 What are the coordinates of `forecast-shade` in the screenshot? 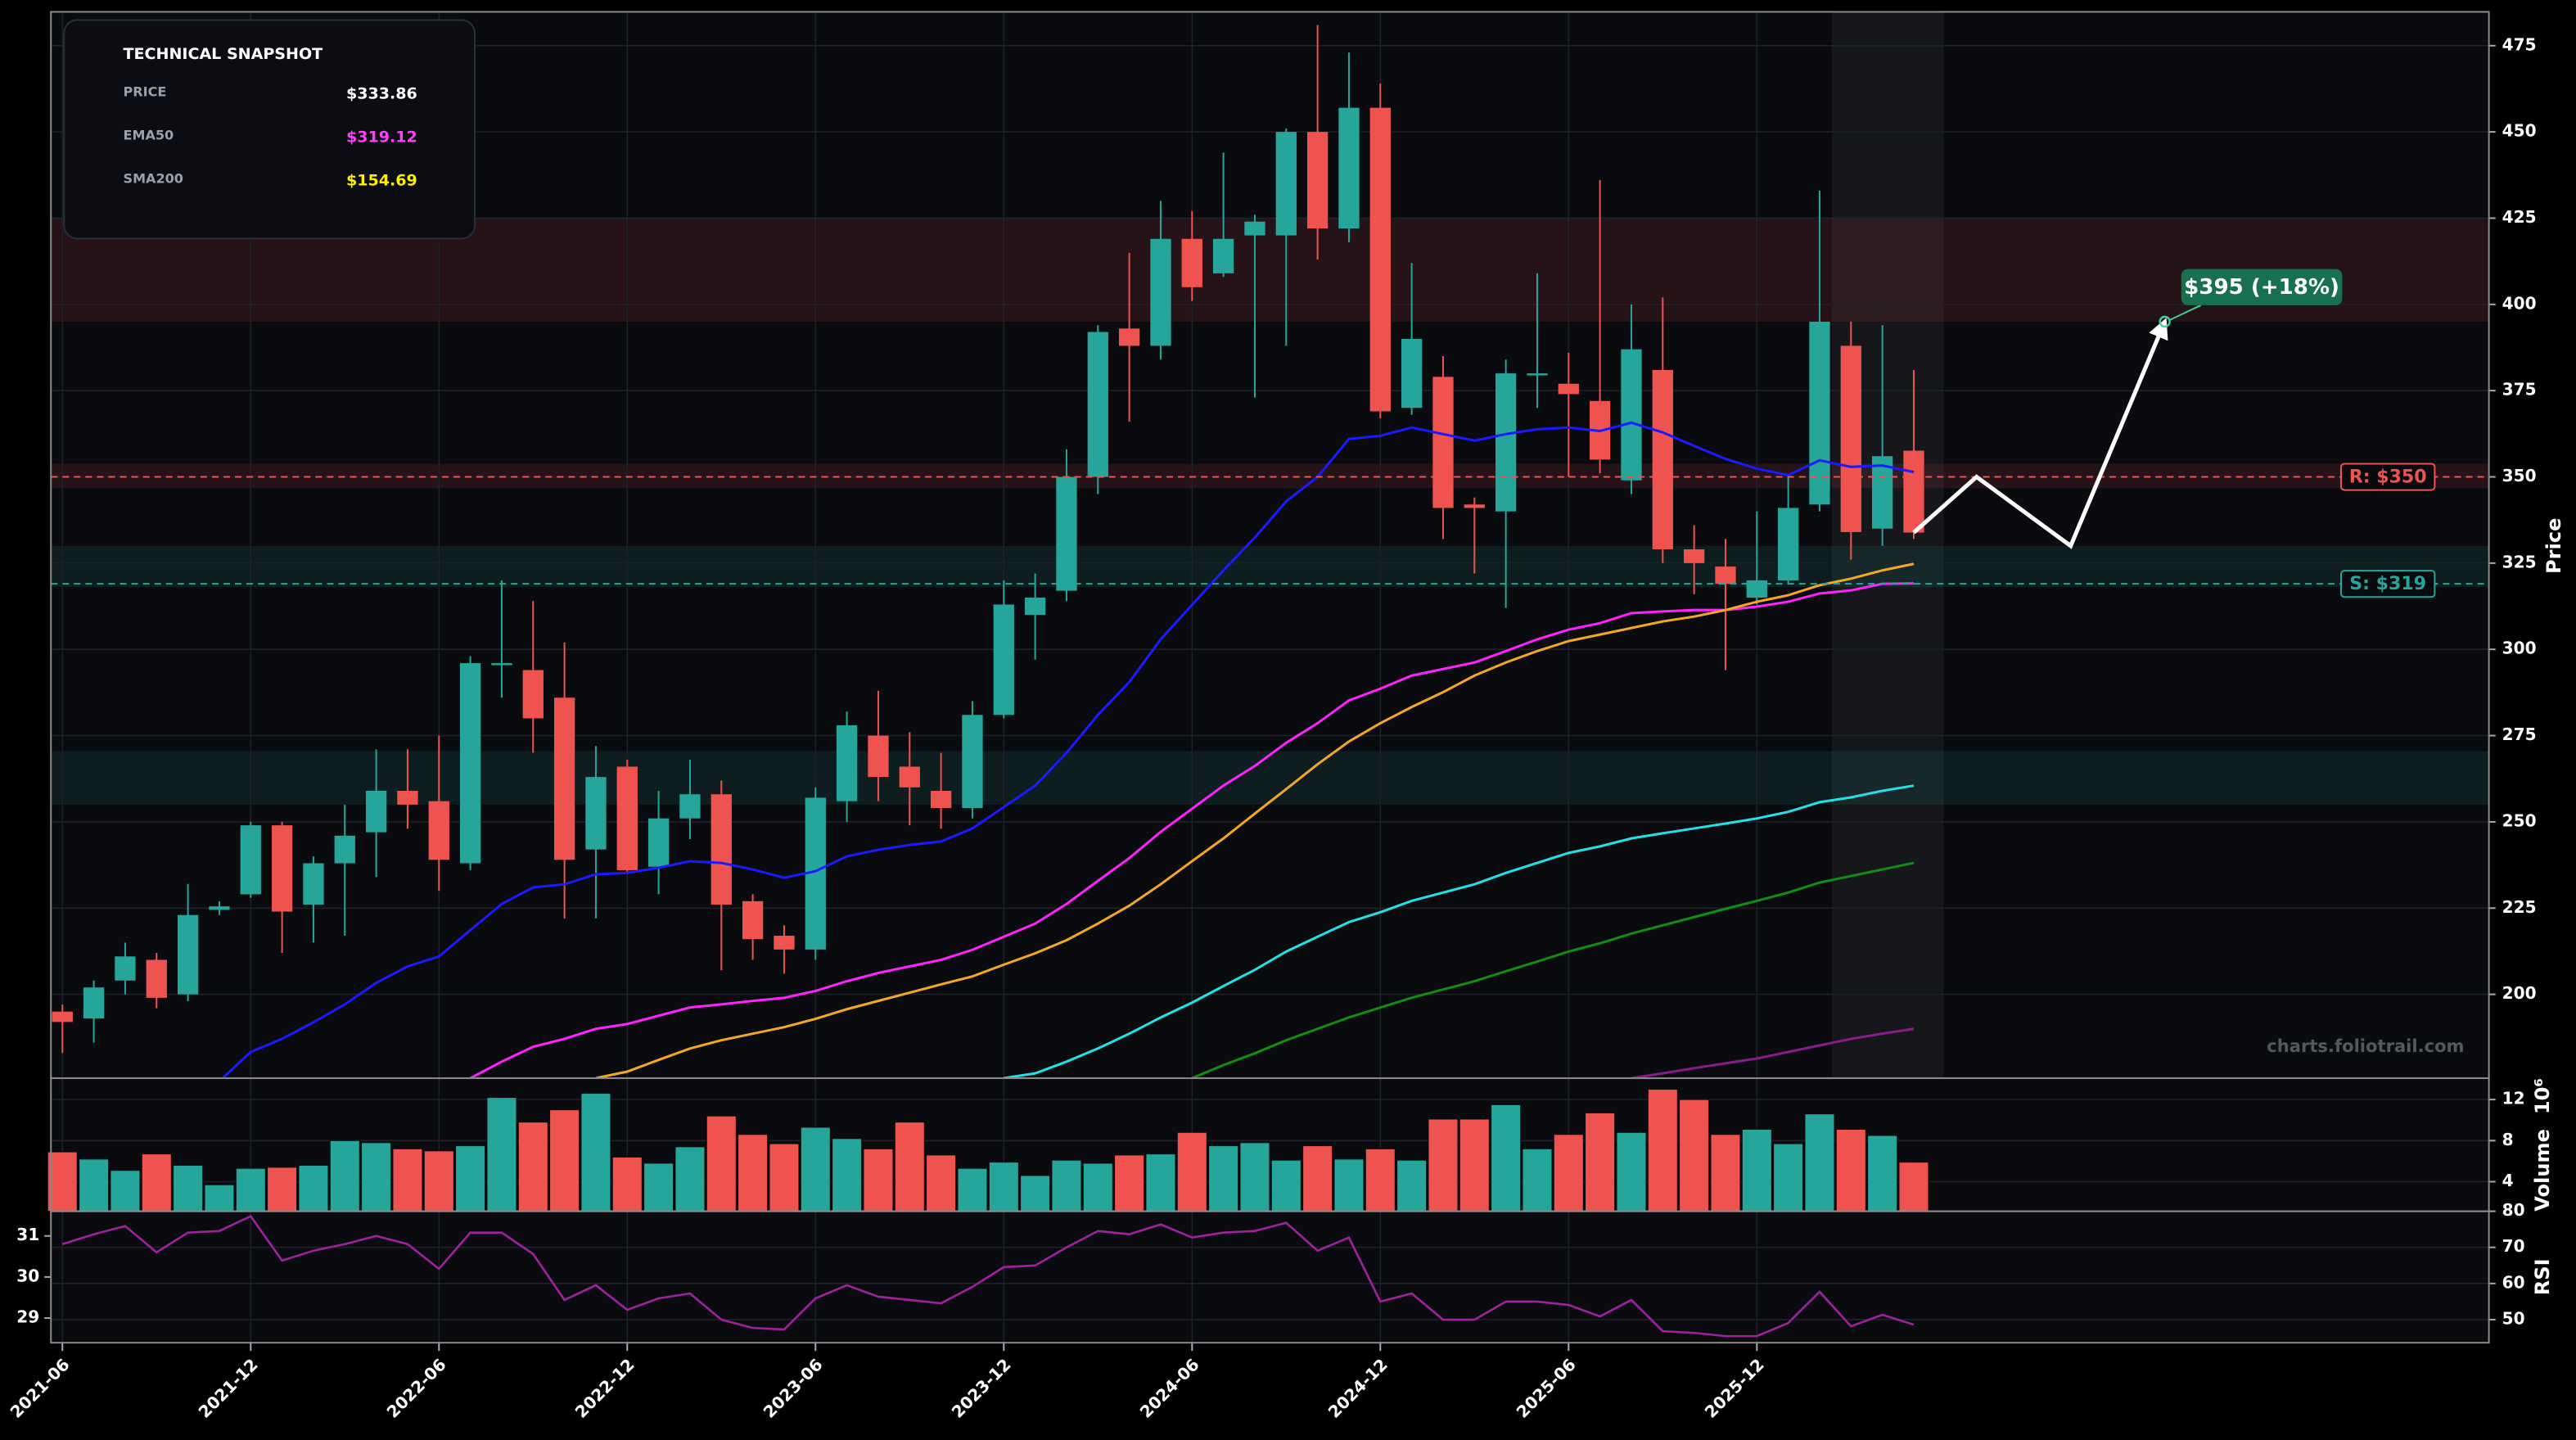 It's located at (1887, 545).